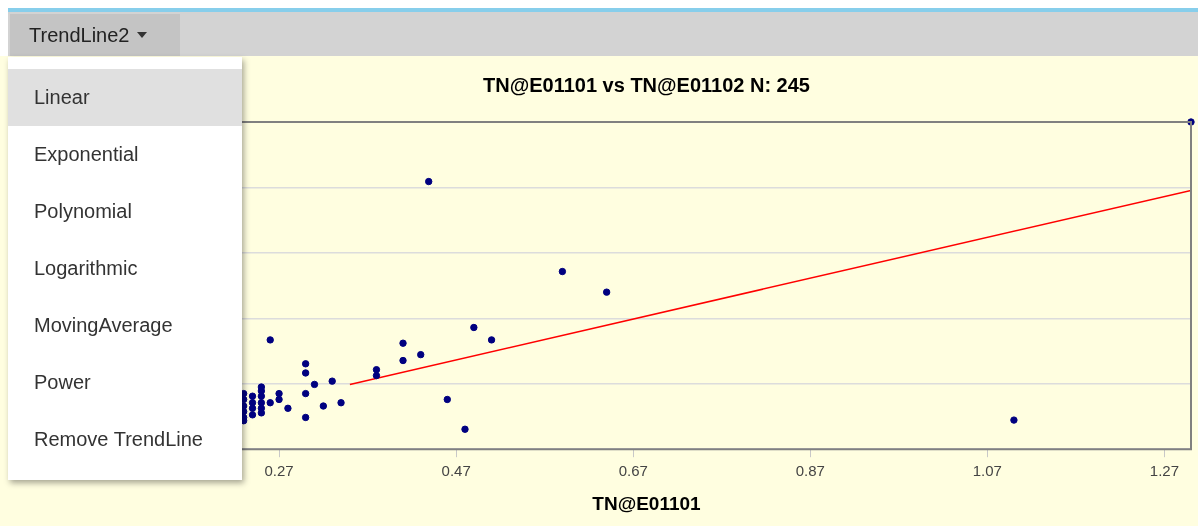 The width and height of the screenshot is (1198, 526). Describe the element at coordinates (79, 35) in the screenshot. I see `text: TrendLine2` at that location.